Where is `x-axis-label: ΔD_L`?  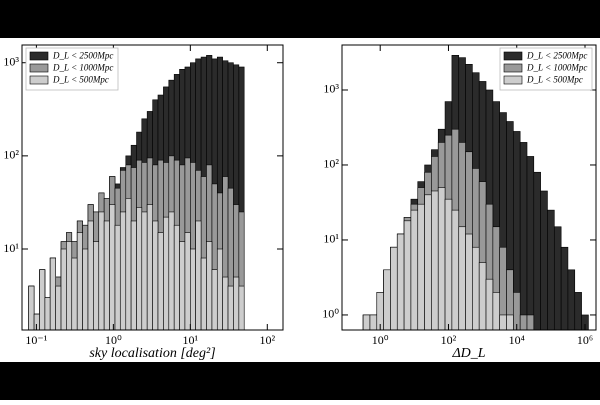 x-axis-label: ΔD_L is located at coordinates (468, 353).